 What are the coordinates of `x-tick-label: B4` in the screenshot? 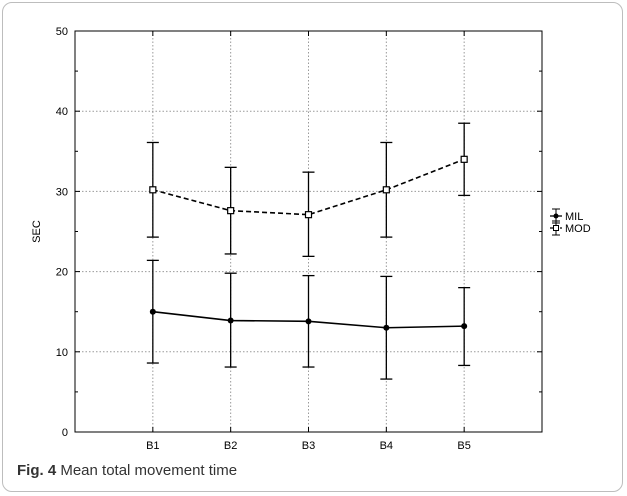 It's located at (386, 446).